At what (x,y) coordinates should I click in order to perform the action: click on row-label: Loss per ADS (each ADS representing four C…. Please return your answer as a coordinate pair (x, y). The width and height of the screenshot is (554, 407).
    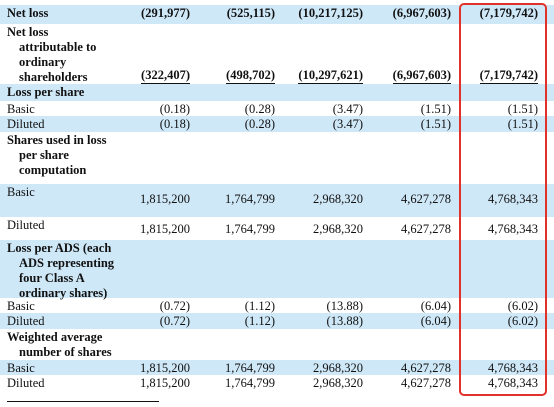
    Looking at the image, I should click on (61, 270).